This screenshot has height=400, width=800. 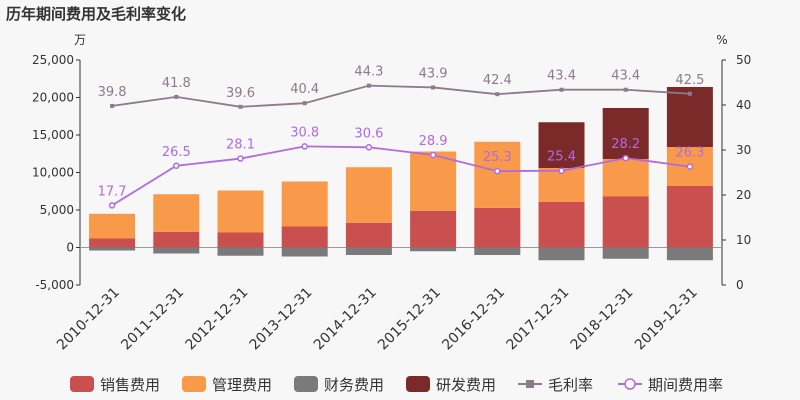 I want to click on legend-swatch-财务费用, so click(x=306, y=384).